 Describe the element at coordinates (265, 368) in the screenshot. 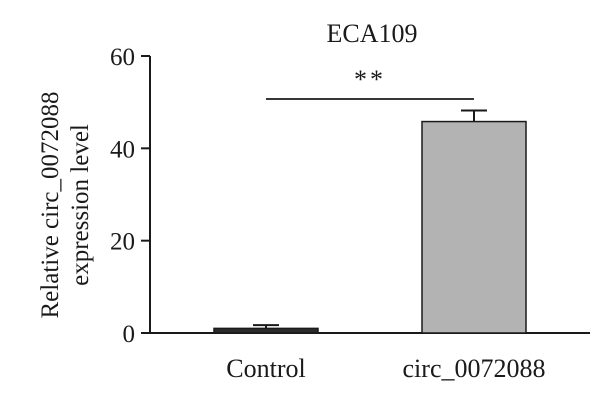

I see `x-tick-label: Control` at that location.